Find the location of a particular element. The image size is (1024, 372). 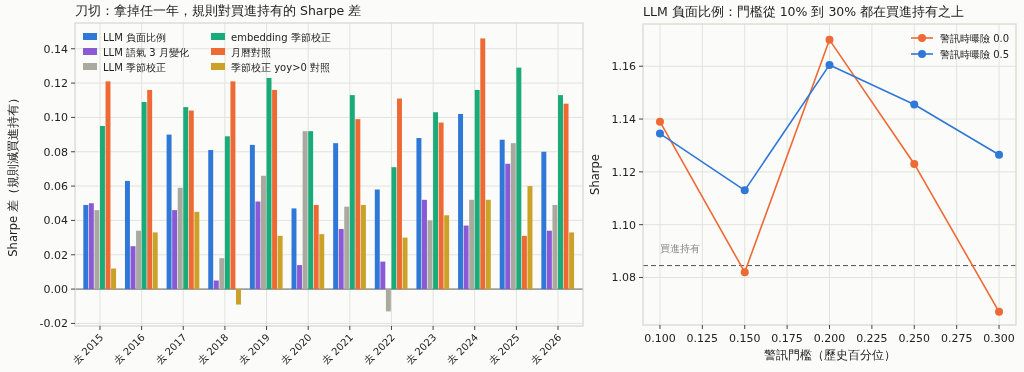

ref-line-label: 買進持有 is located at coordinates (680, 248).